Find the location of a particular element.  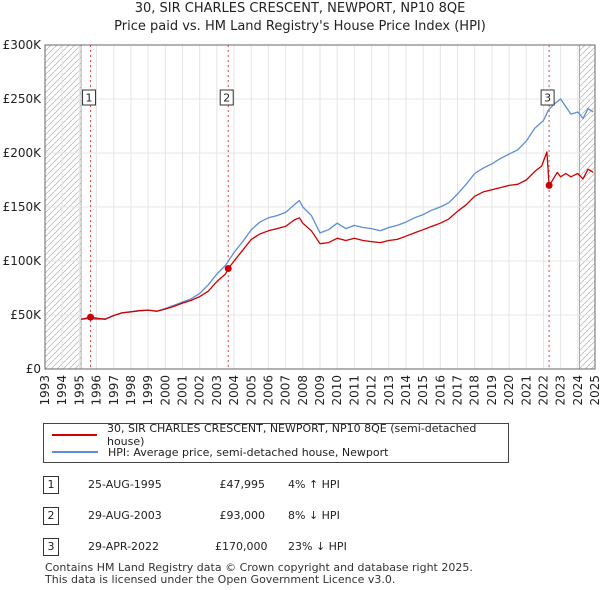

x-tick-label: 2009 is located at coordinates (320, 390).